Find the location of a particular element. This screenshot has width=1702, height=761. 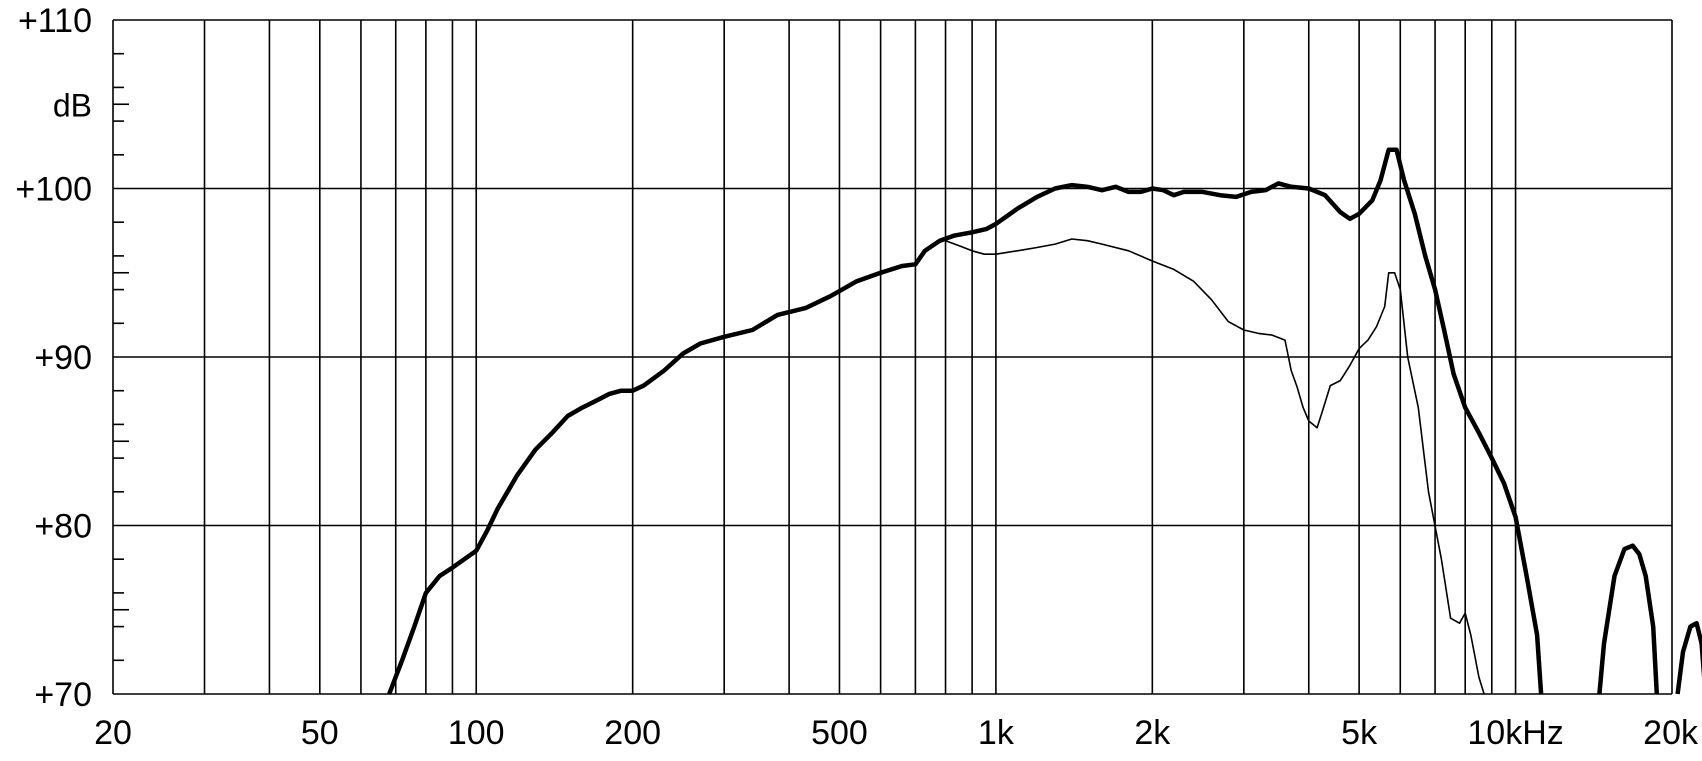

x-tick-label: 100 is located at coordinates (476, 733).